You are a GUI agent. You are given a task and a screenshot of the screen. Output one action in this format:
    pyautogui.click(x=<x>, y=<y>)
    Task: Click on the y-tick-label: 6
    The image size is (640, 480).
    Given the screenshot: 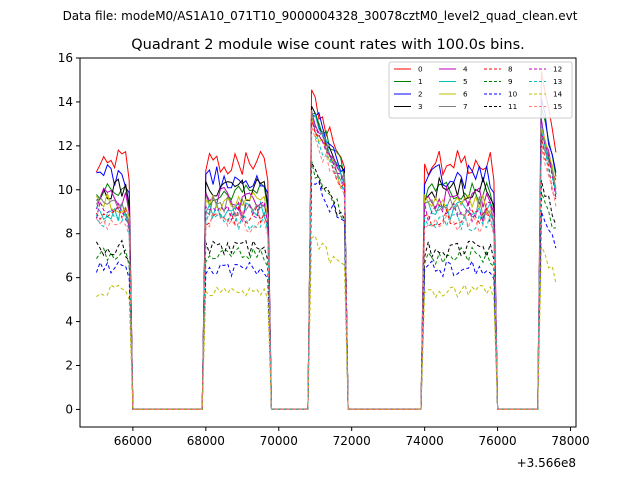 What is the action you would take?
    pyautogui.click(x=69, y=278)
    